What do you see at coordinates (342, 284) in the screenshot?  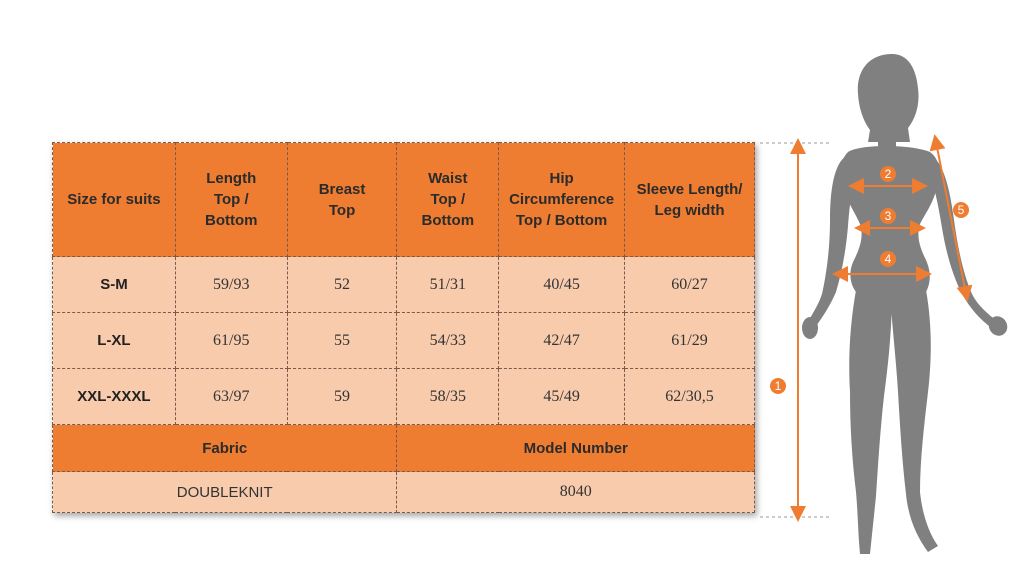 I see `breast-cell: 52` at bounding box center [342, 284].